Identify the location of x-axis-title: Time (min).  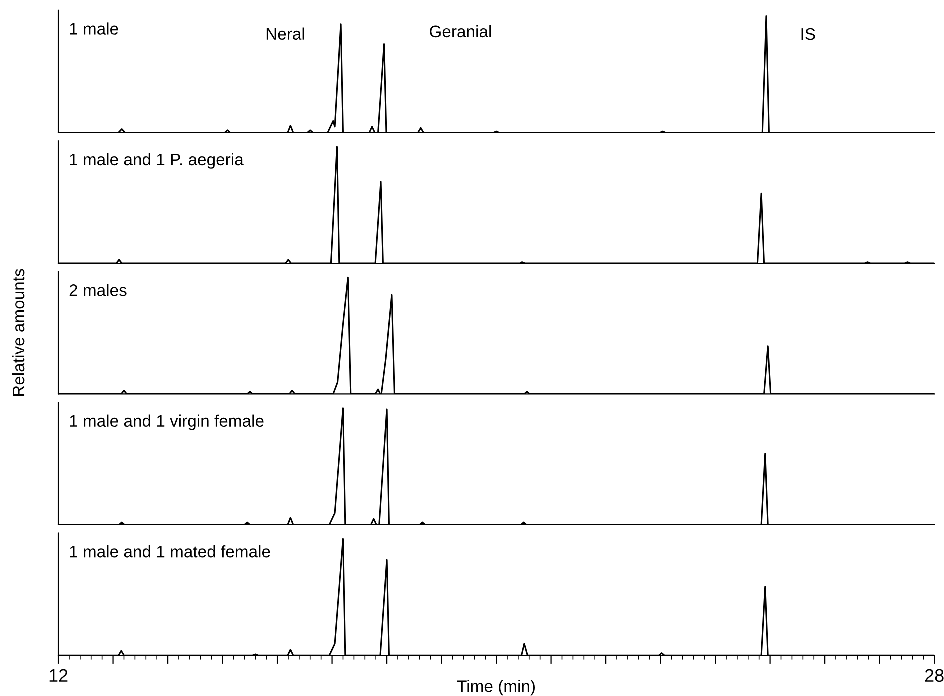
(496, 688).